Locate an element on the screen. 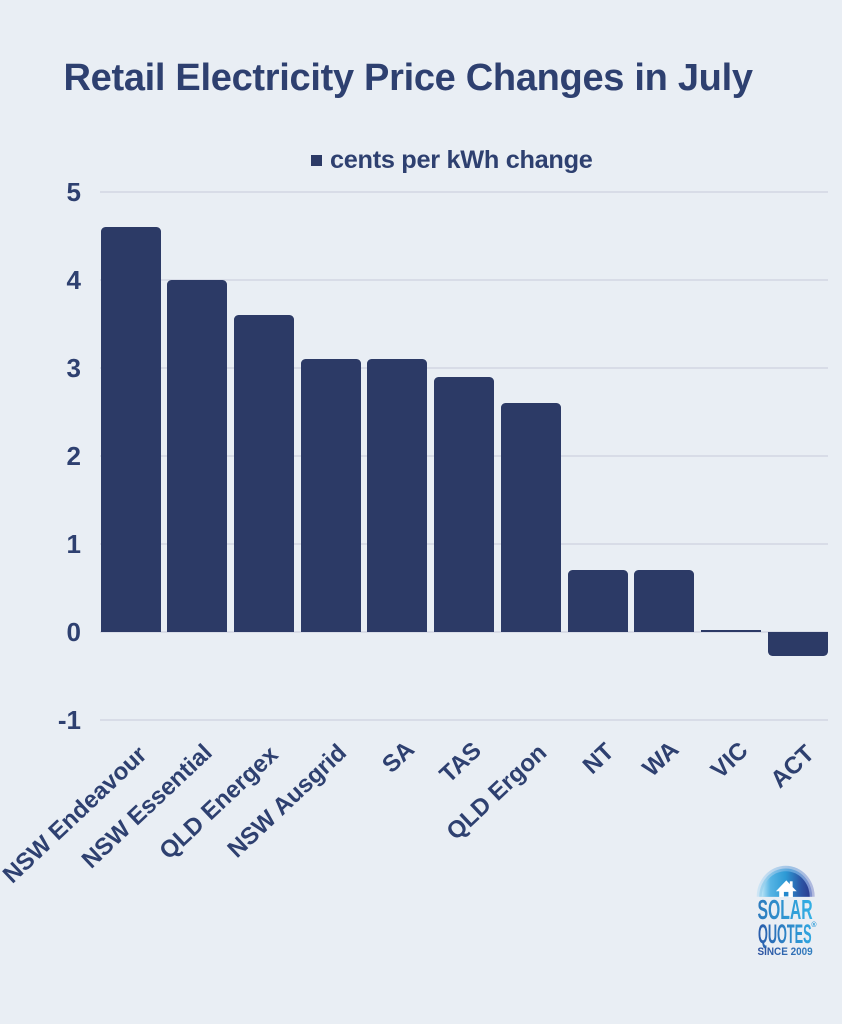 The image size is (842, 1024). svg-text: QUOTES is located at coordinates (785, 934).